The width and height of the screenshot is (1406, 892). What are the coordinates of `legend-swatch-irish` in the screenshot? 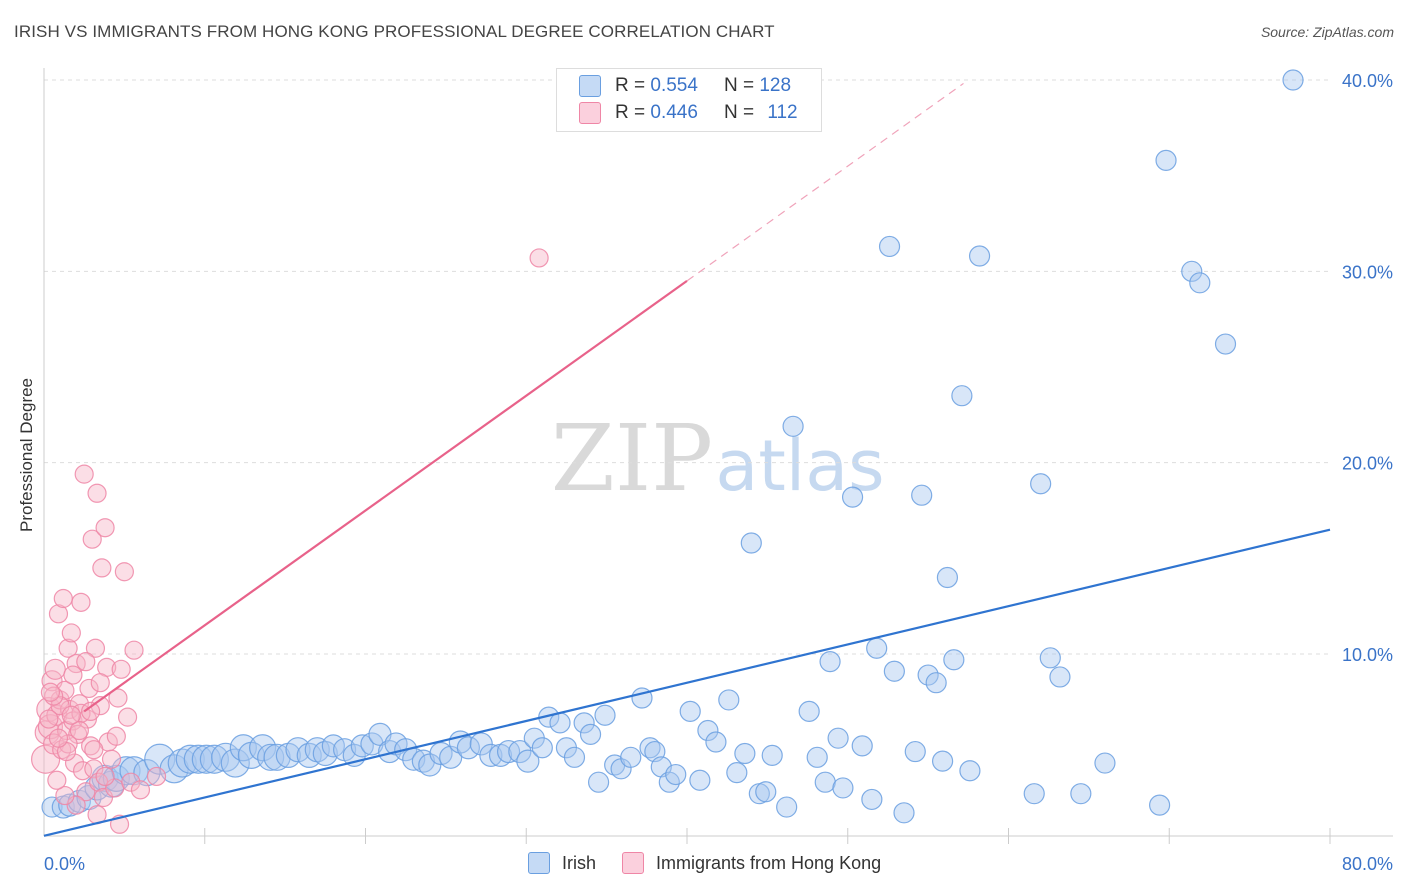 It's located at (539, 863).